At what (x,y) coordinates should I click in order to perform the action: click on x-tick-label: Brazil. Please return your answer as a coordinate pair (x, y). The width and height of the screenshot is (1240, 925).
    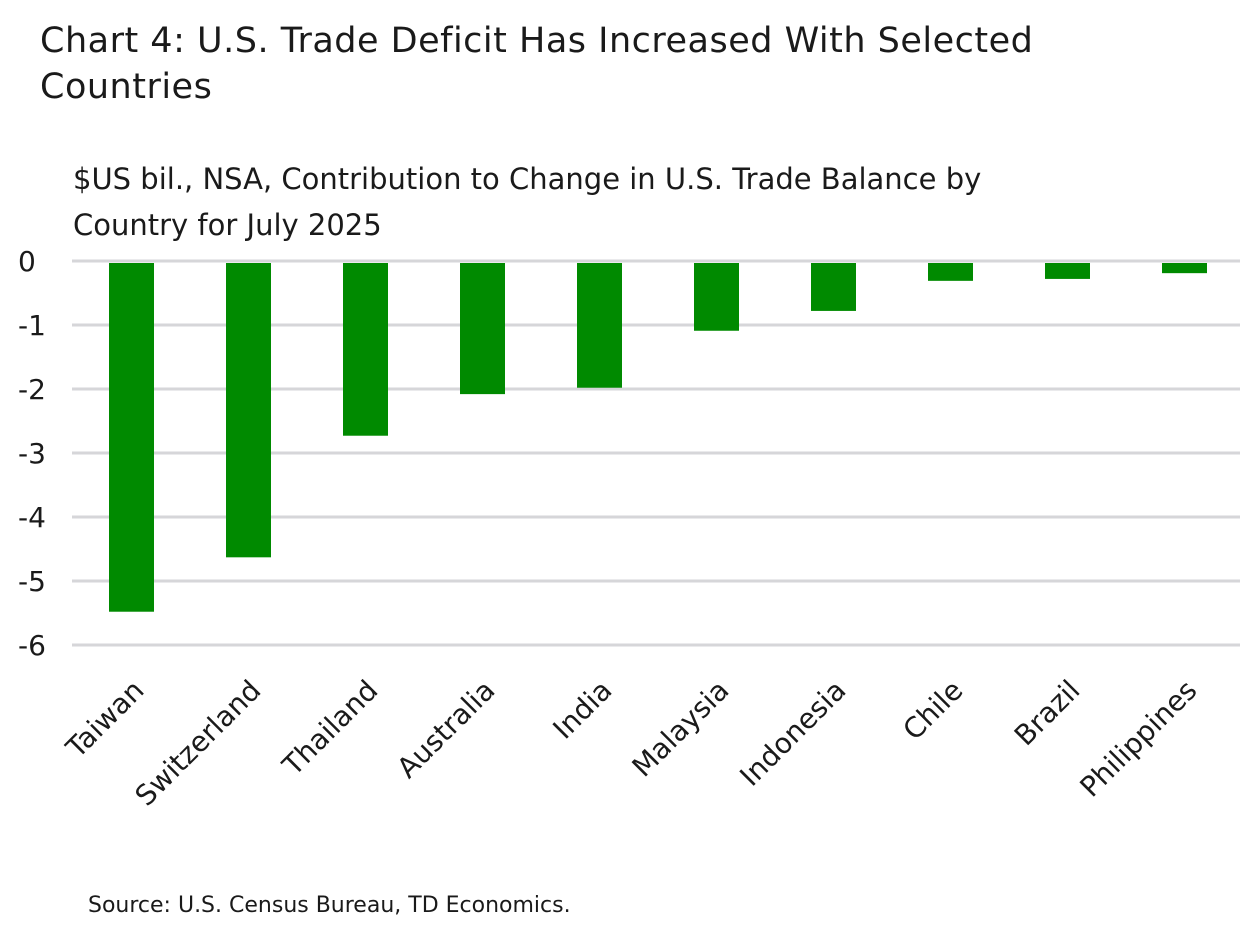
    Looking at the image, I should click on (1047, 713).